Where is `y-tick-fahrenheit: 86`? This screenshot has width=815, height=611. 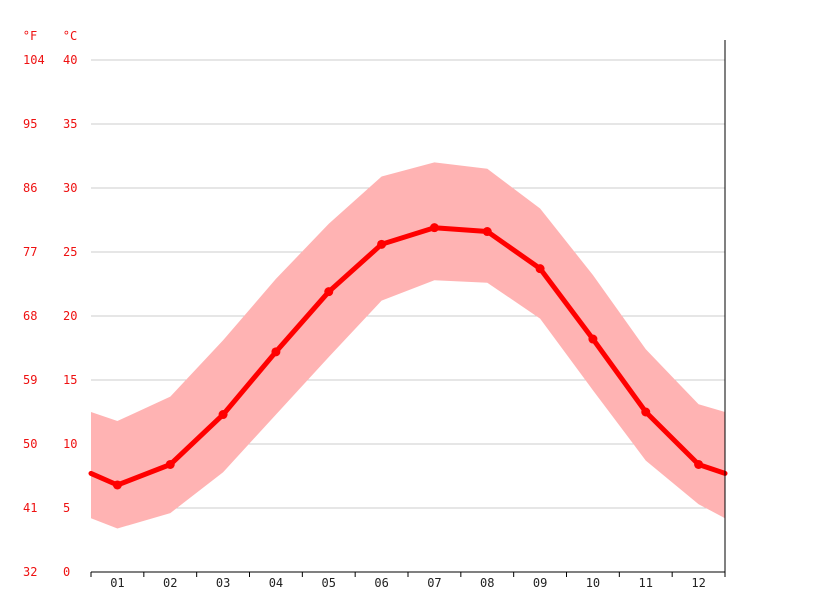
y-tick-fahrenheit: 86 is located at coordinates (30, 188).